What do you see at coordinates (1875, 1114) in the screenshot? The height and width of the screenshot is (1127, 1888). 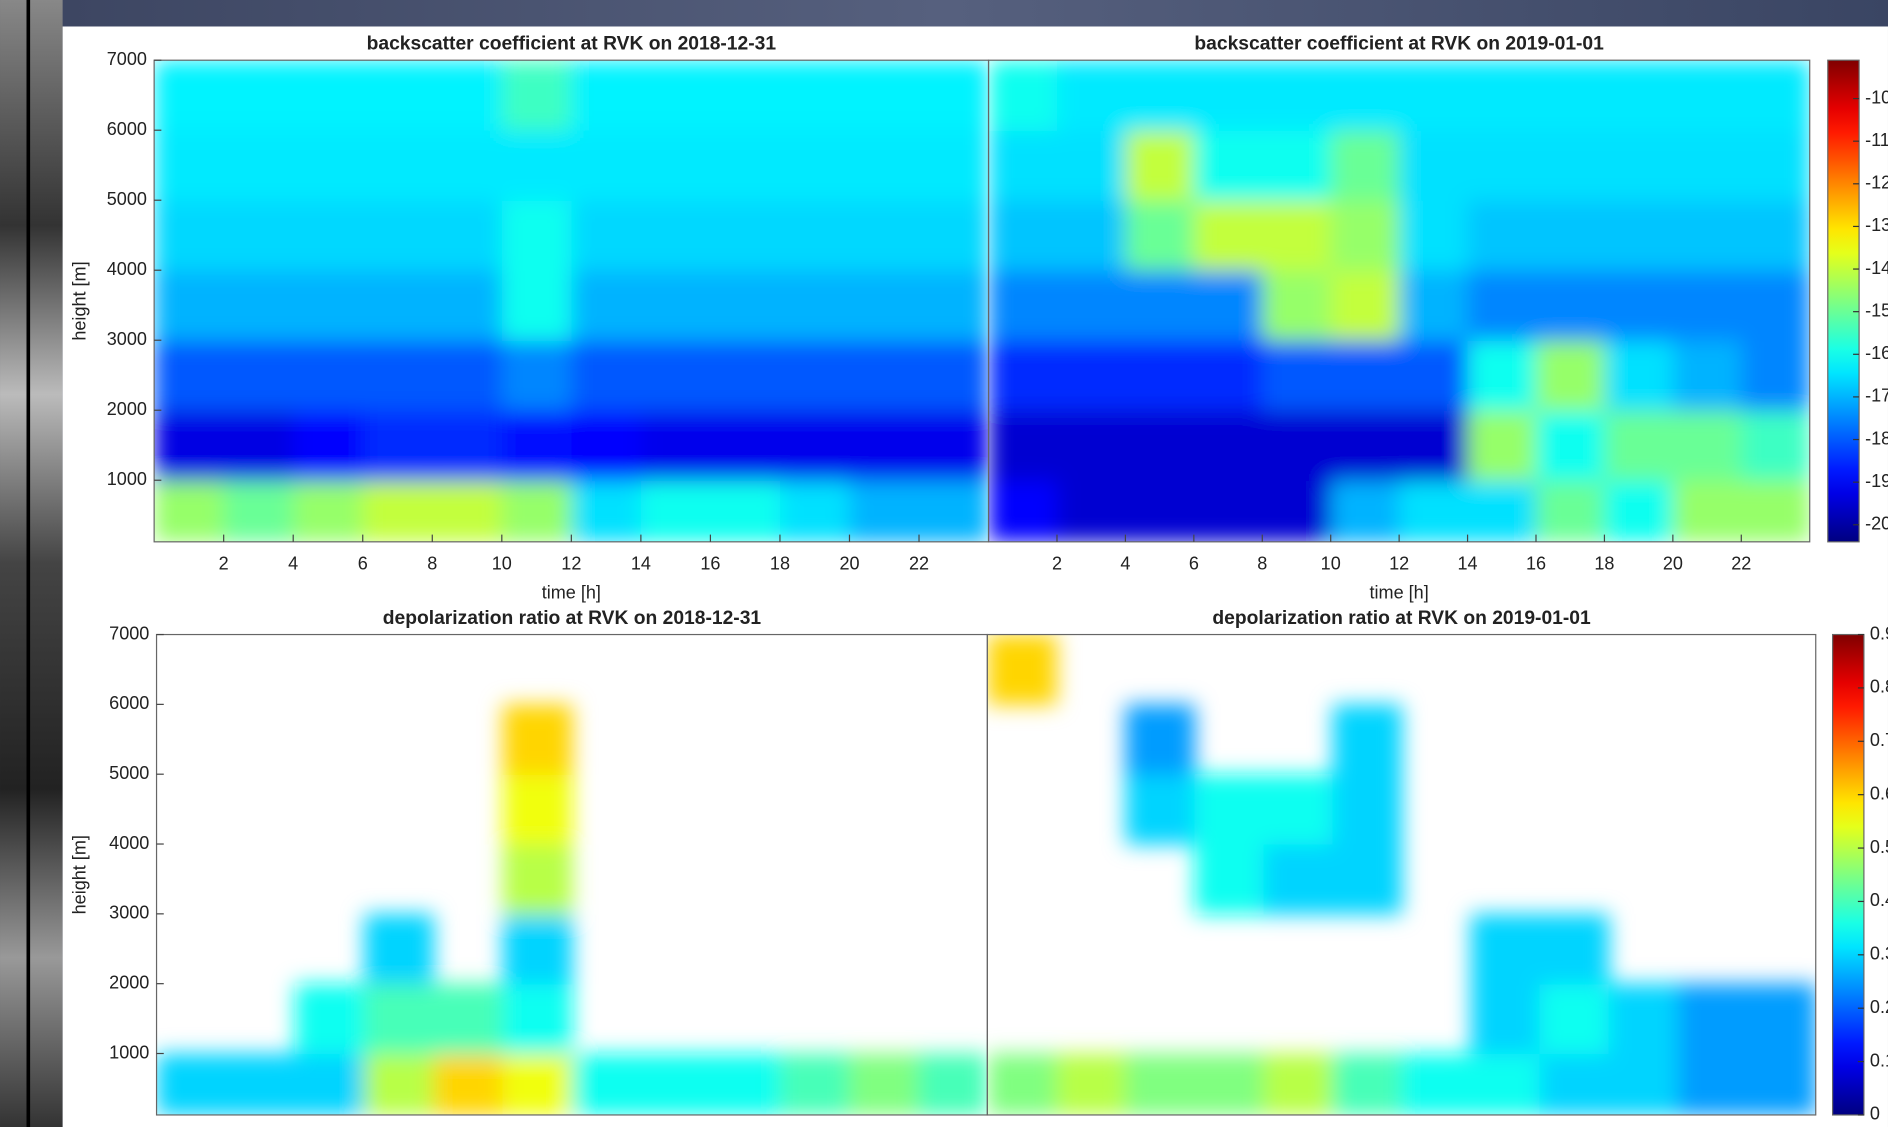 I see `colorbar-tick-label: 0` at bounding box center [1875, 1114].